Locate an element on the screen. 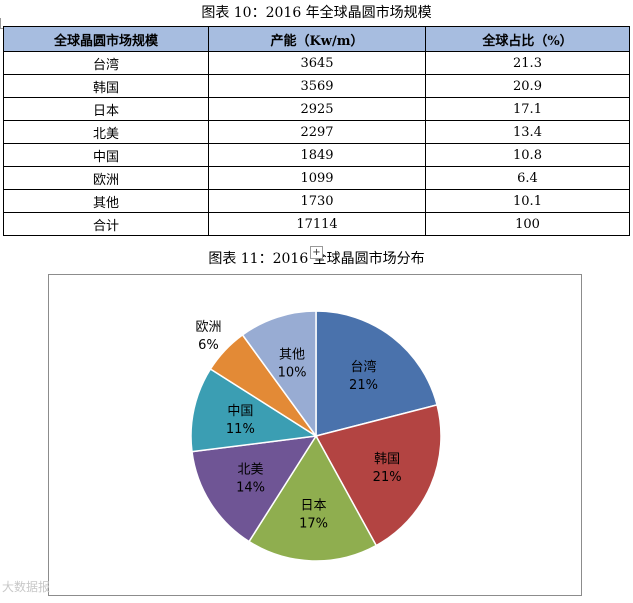 The height and width of the screenshot is (603, 633). cell-region: 台湾 is located at coordinates (106, 63).